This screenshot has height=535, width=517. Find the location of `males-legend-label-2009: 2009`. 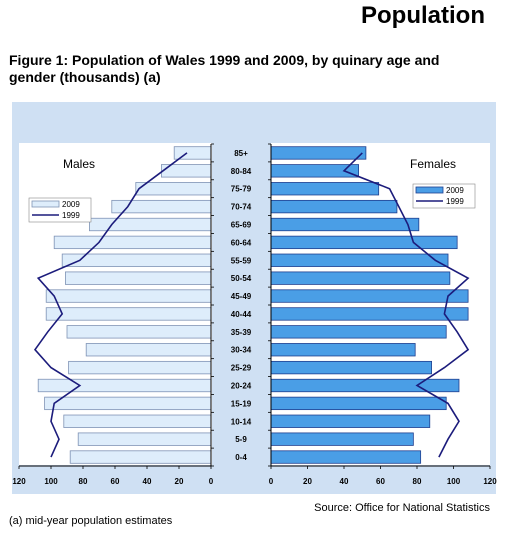

males-legend-label-2009: 2009 is located at coordinates (71, 204).